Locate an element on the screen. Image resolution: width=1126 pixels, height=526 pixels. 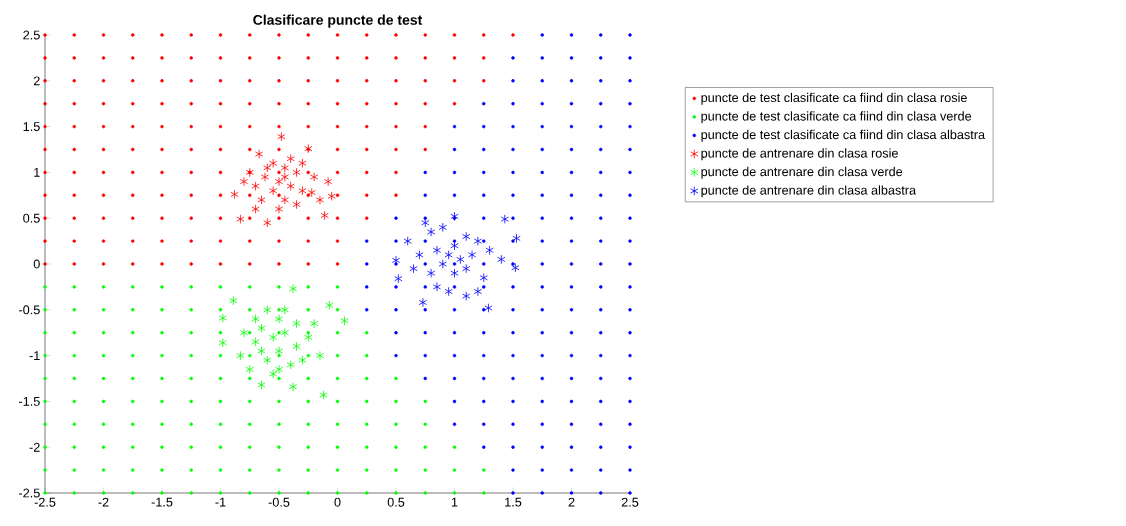
x-tick-label: 2.5 is located at coordinates (630, 502).